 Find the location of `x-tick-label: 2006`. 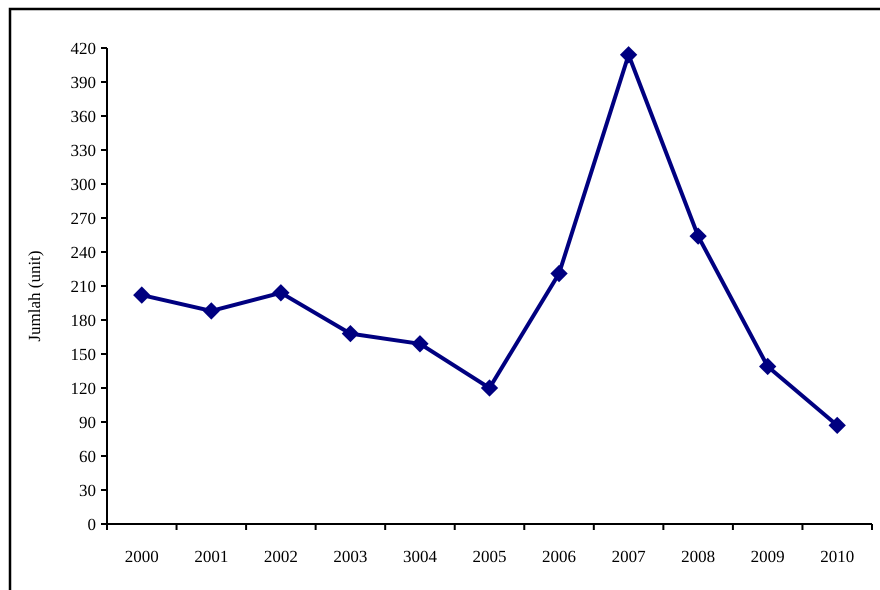

x-tick-label: 2006 is located at coordinates (559, 556).